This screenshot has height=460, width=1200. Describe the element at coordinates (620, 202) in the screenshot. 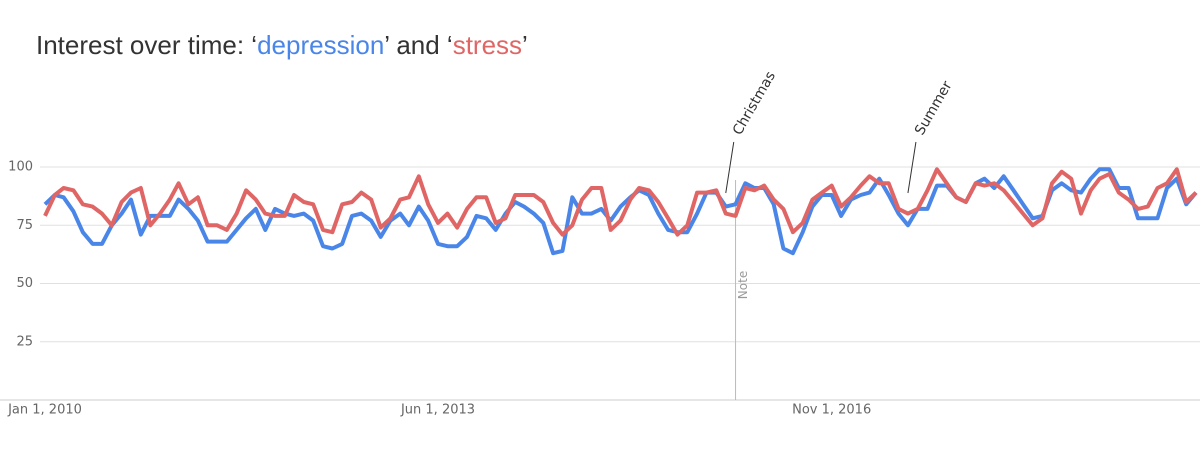

I see `series-line` at that location.